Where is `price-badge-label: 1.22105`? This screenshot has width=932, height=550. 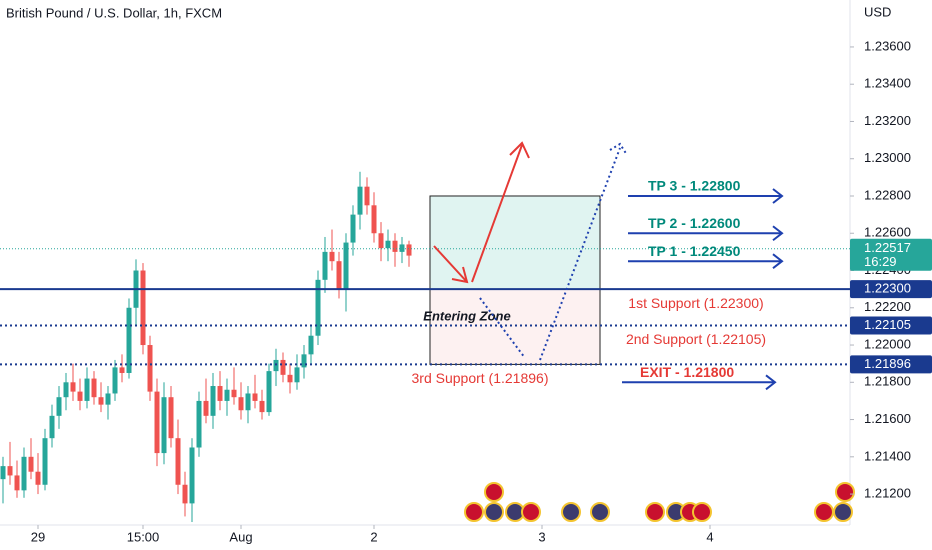 price-badge-label: 1.22105 is located at coordinates (887, 324).